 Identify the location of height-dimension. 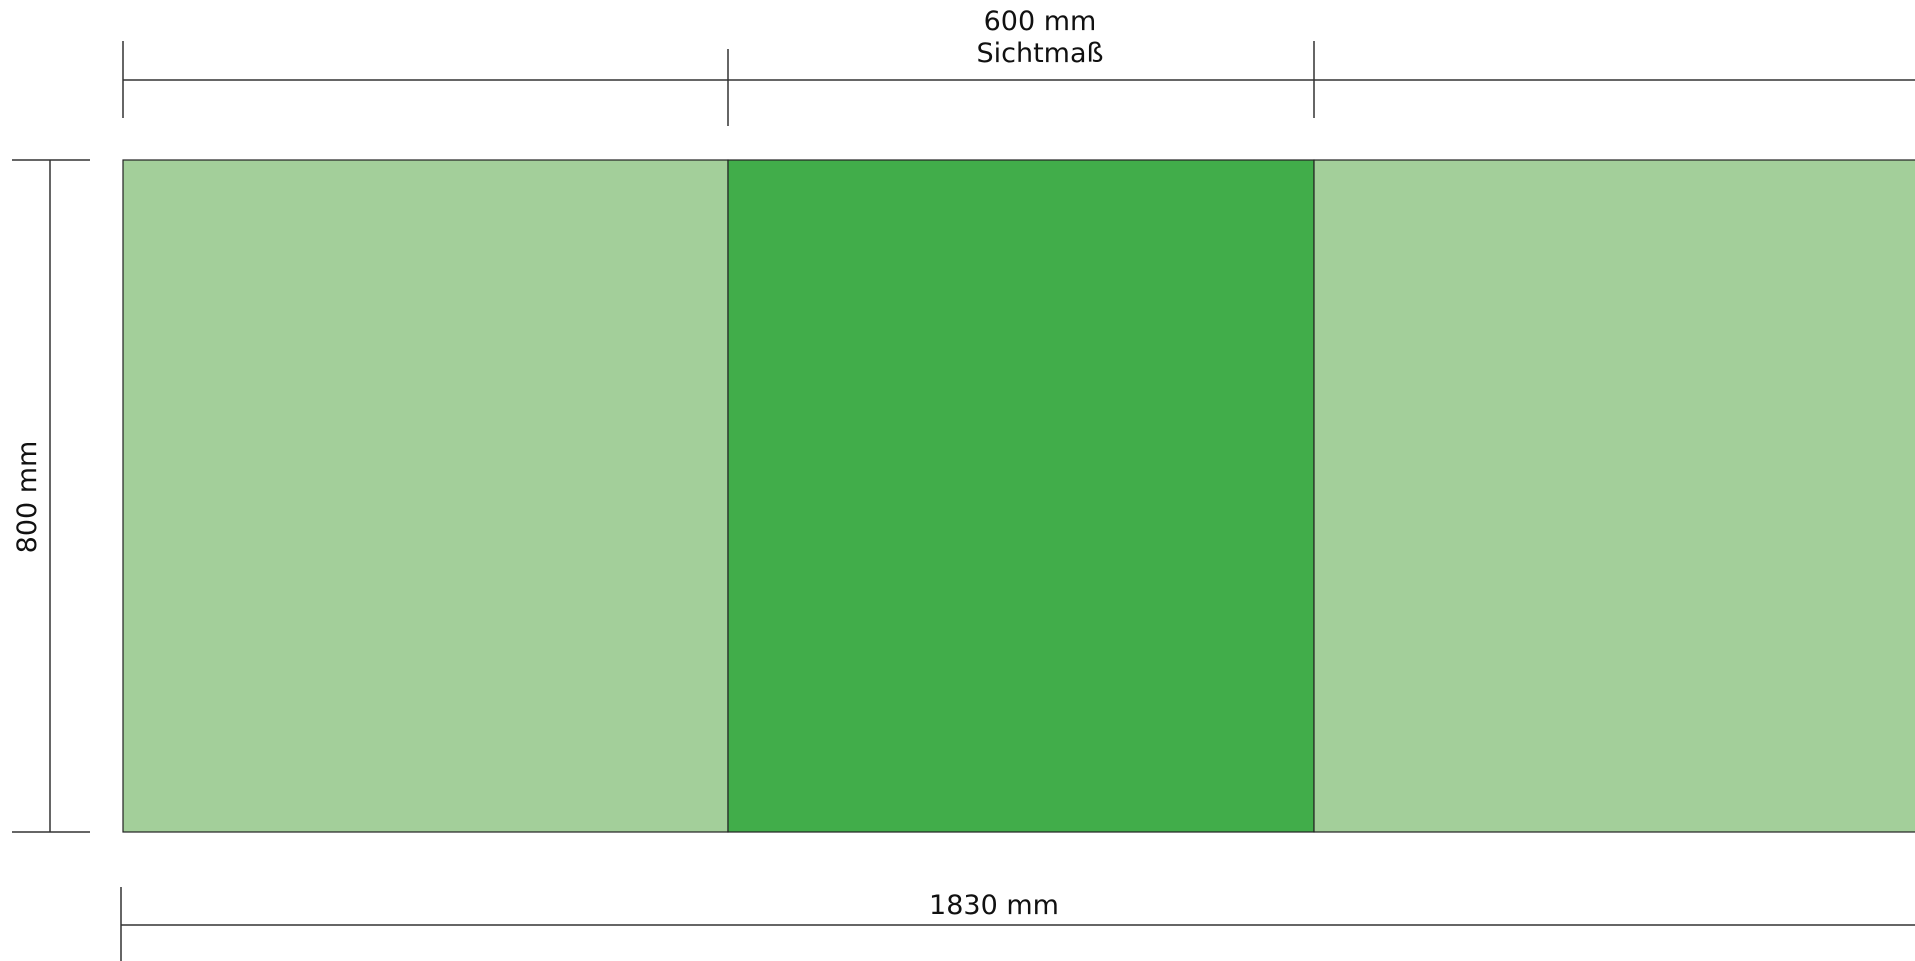
(51, 496).